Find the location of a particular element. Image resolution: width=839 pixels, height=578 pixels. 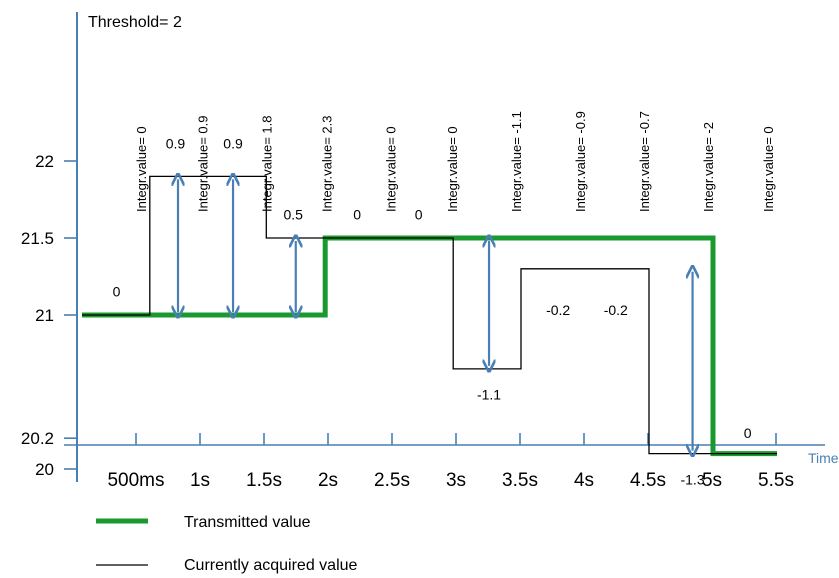

x-ticks: 500ms 1s 1.5s 2s 2.5s 3s 3.5s 4s 4.5s 5s 5.5s is located at coordinates (450, 462).